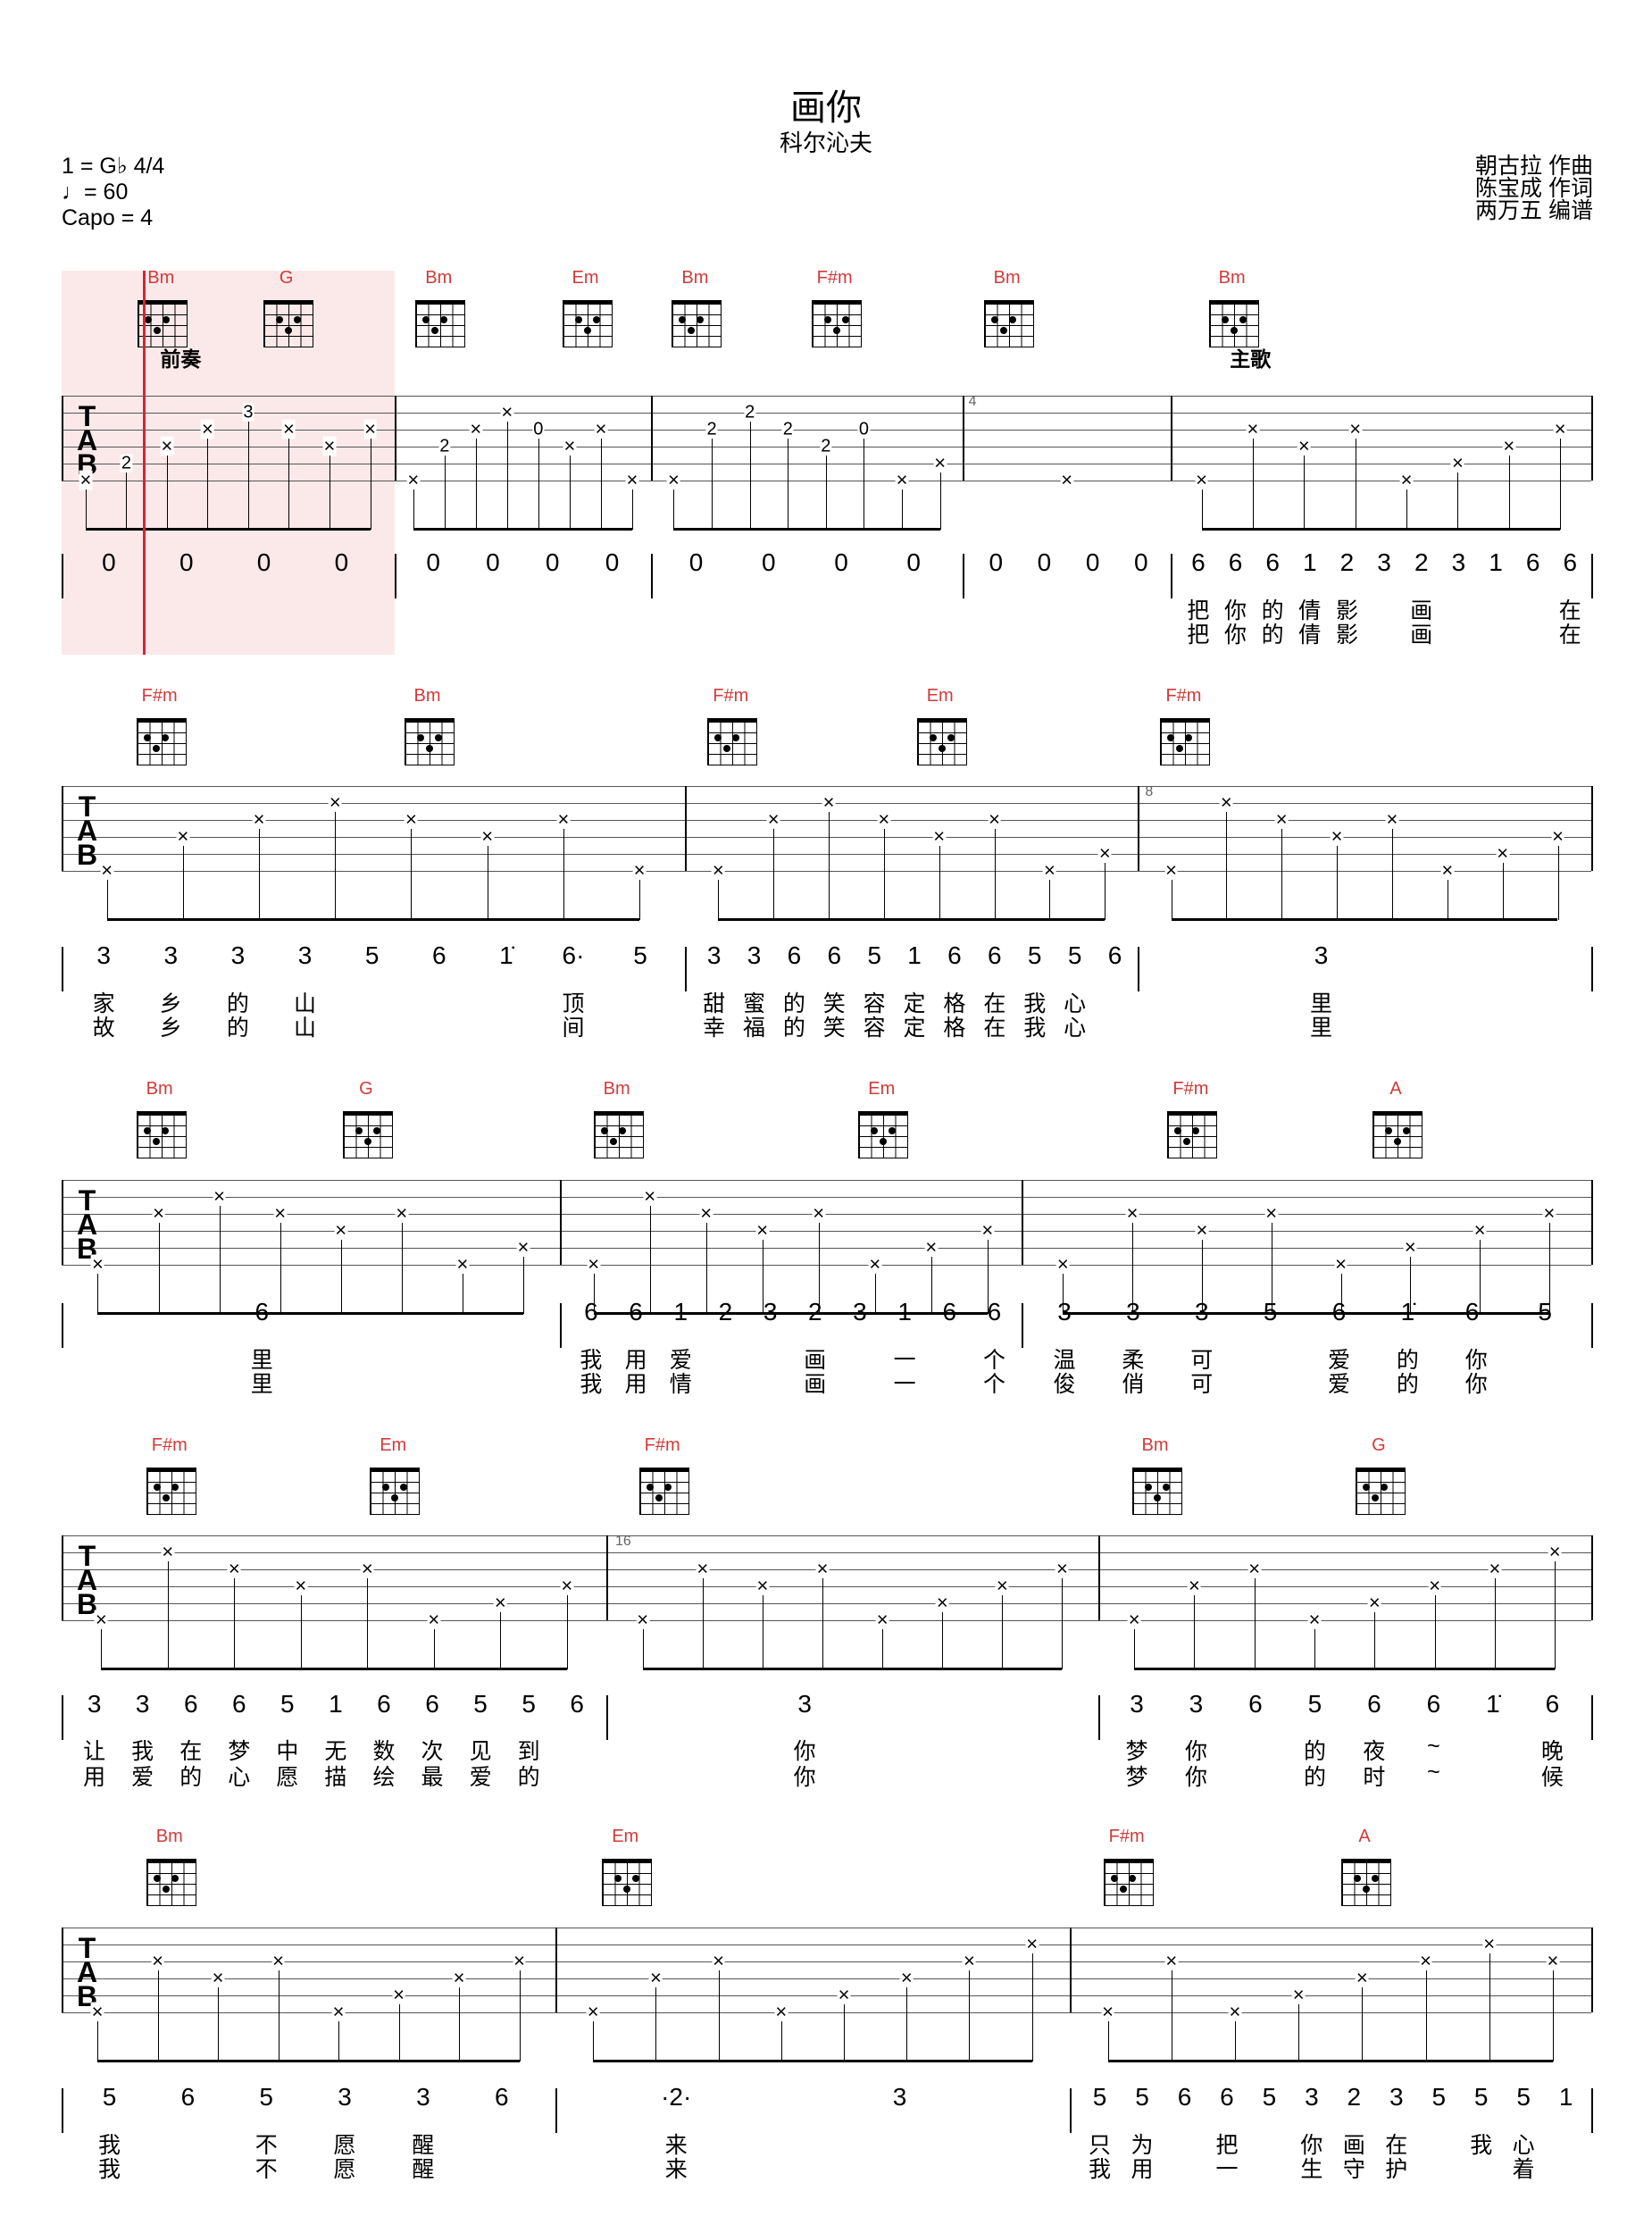 Image resolution: width=1652 pixels, height=2233 pixels. Describe the element at coordinates (1195, 1778) in the screenshot. I see `lyric-line-2: 你` at that location.